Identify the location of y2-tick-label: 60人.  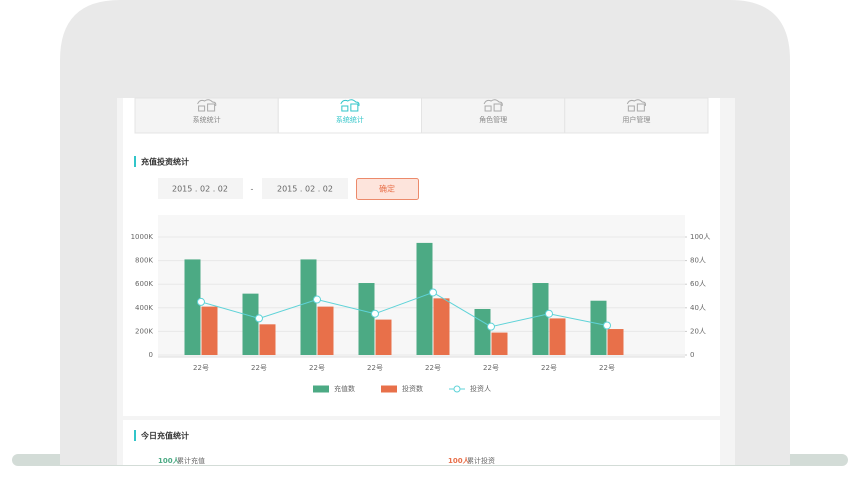
(698, 284).